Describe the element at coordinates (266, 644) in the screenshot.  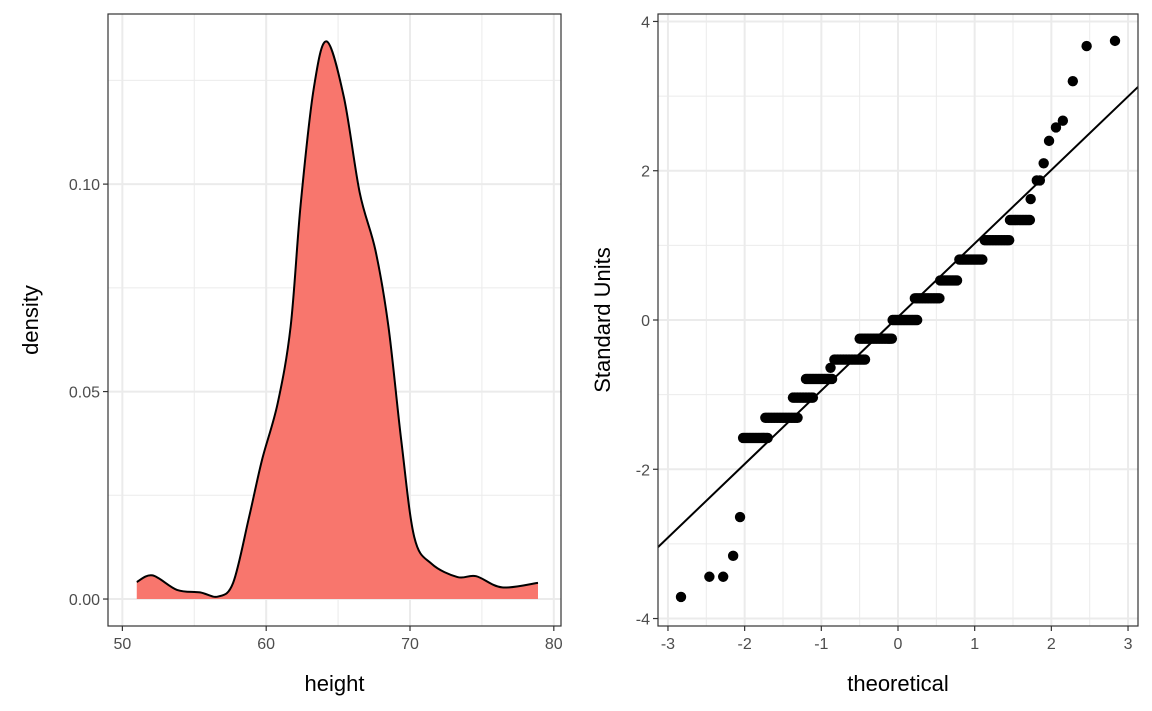
I see `x-tick-label: 60` at that location.